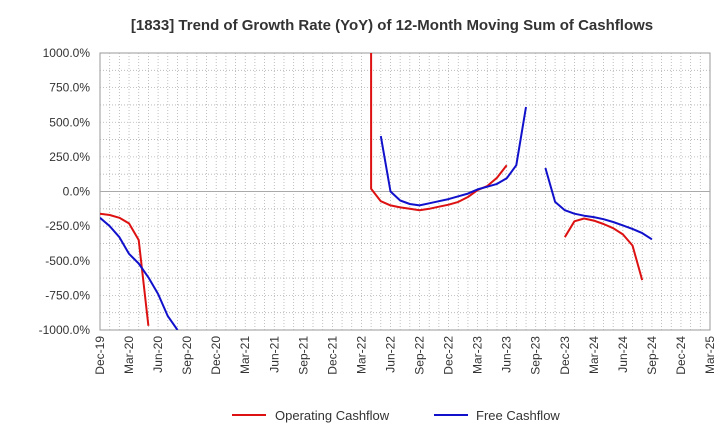 This screenshot has width=720, height=440. What do you see at coordinates (478, 355) in the screenshot?
I see `x-tick-label: Mar-23` at bounding box center [478, 355].